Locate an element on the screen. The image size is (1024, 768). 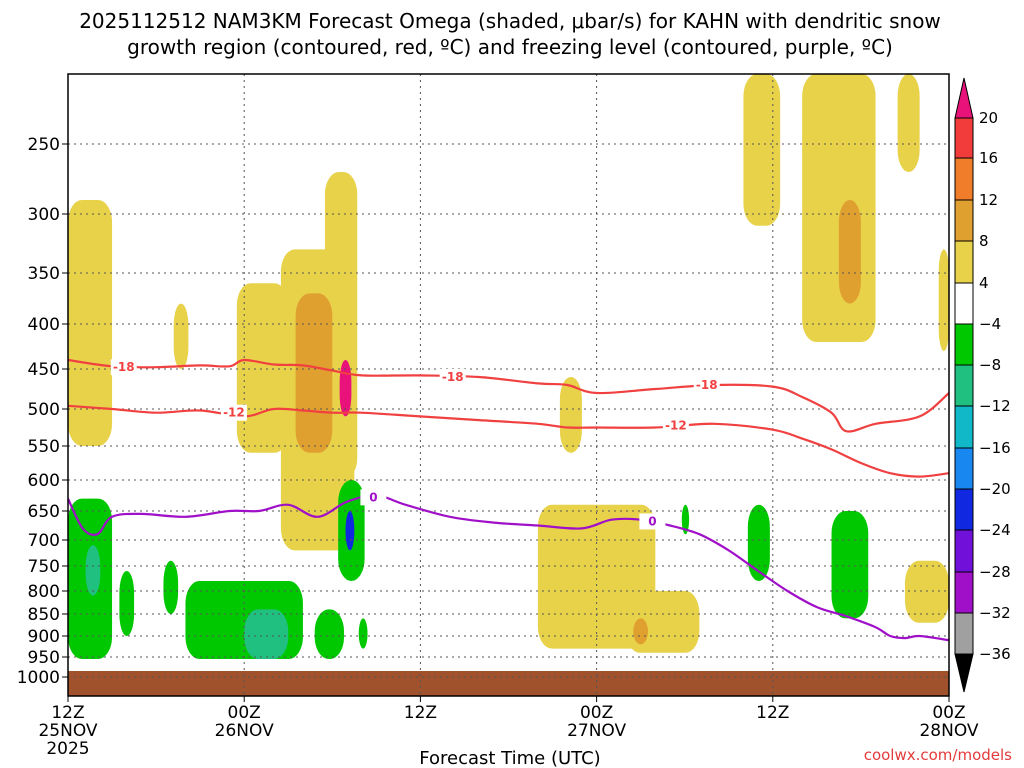
xtick-label-12-2: 26NOV is located at coordinates (244, 731).